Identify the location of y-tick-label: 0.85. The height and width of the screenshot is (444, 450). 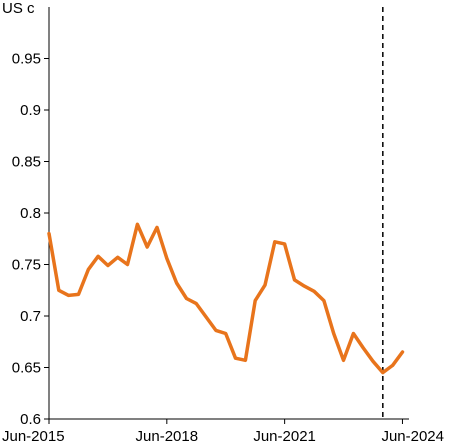
(26, 162).